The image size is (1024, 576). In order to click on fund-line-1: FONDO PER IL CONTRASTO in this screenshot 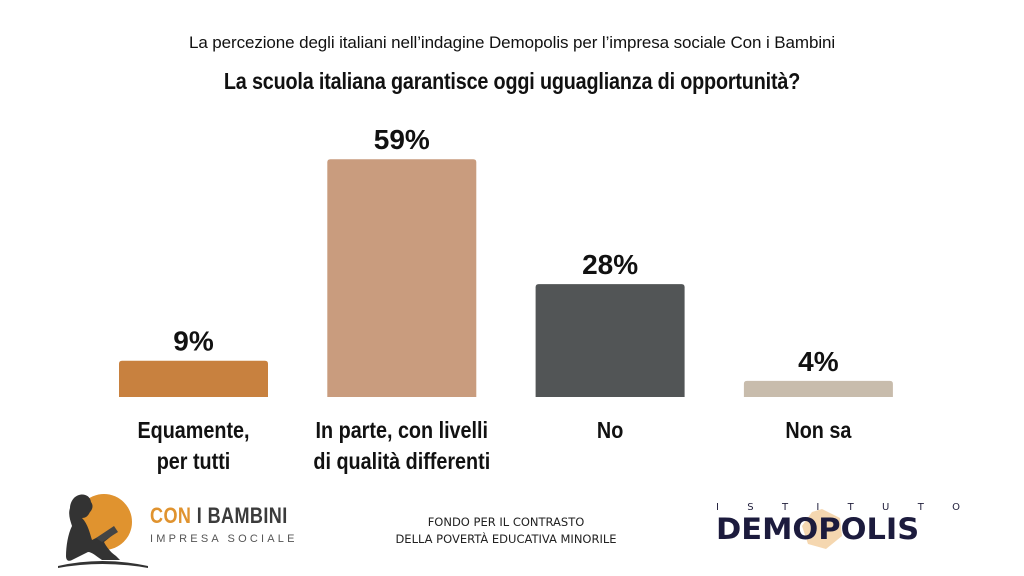, I will do `click(506, 522)`.